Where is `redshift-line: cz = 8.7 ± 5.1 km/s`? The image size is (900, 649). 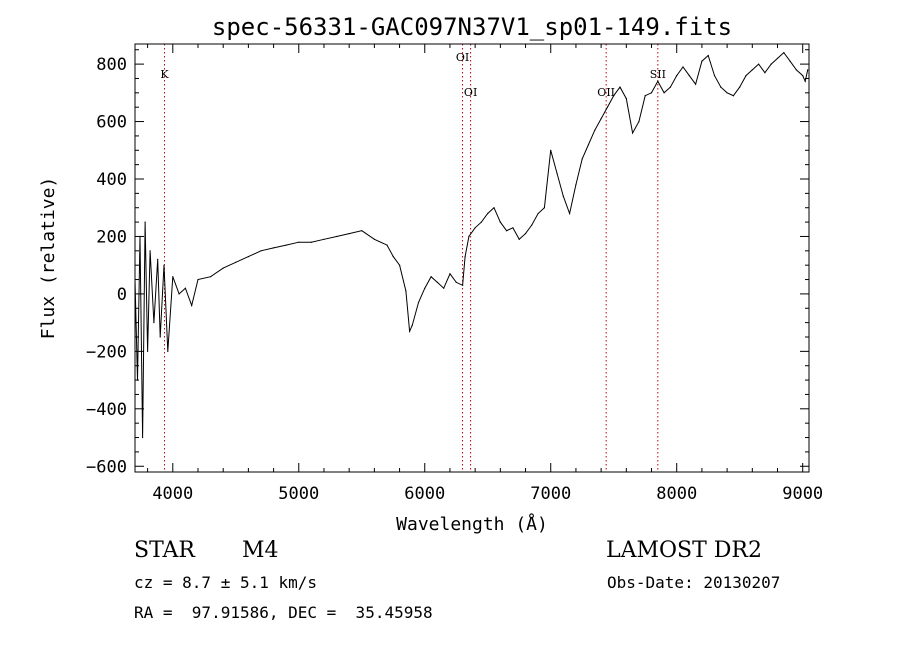
redshift-line: cz = 8.7 ± 5.1 km/s is located at coordinates (226, 582).